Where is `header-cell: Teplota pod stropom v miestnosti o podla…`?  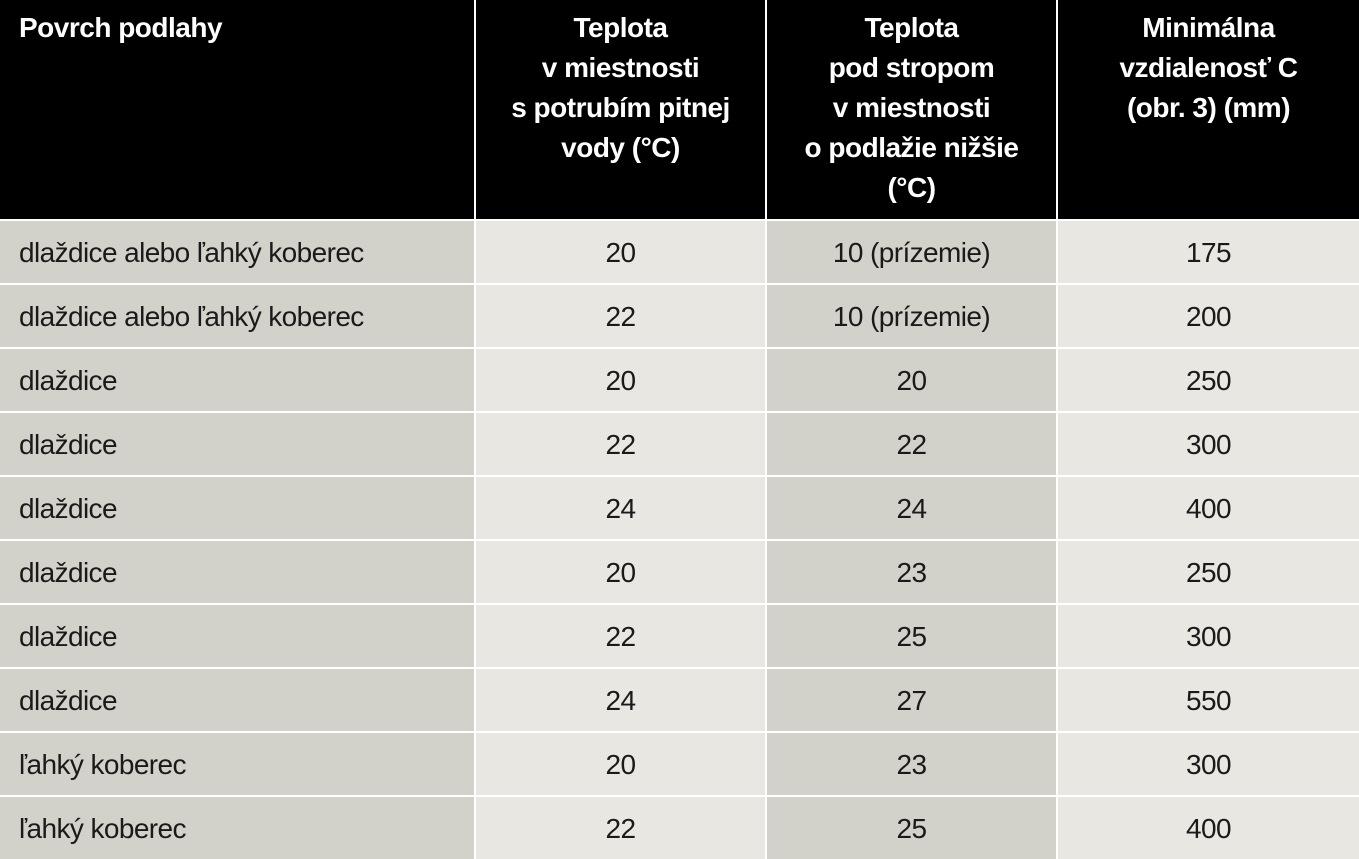
header-cell: Teplota pod stropom v miestnosti o podla… is located at coordinates (911, 109).